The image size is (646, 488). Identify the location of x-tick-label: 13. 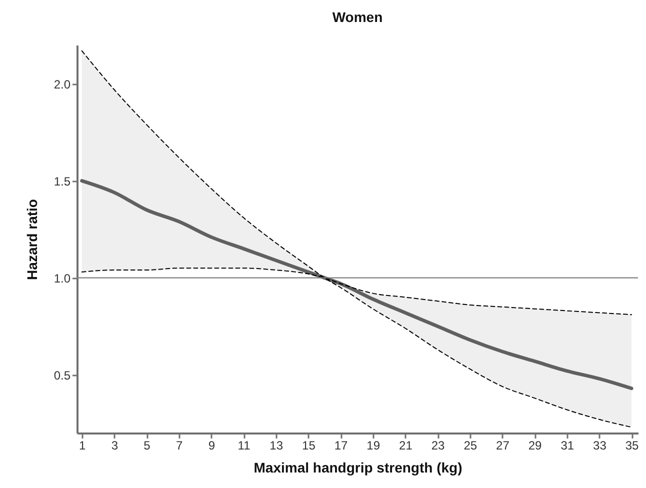
(277, 445).